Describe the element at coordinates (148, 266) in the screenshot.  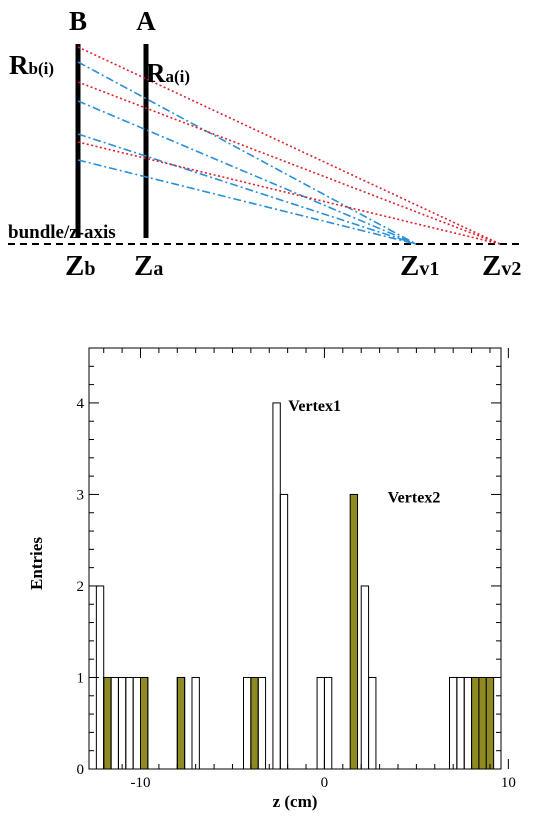
I see `za-label: Za` at that location.